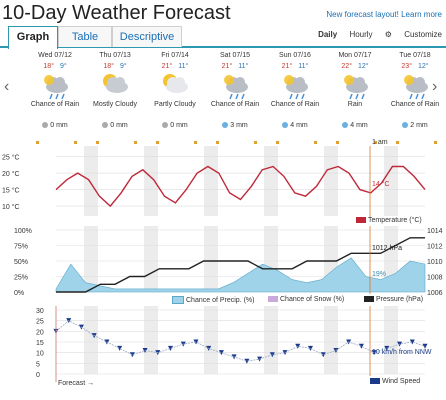  I want to click on y-tick-right: 1014, so click(435, 231).